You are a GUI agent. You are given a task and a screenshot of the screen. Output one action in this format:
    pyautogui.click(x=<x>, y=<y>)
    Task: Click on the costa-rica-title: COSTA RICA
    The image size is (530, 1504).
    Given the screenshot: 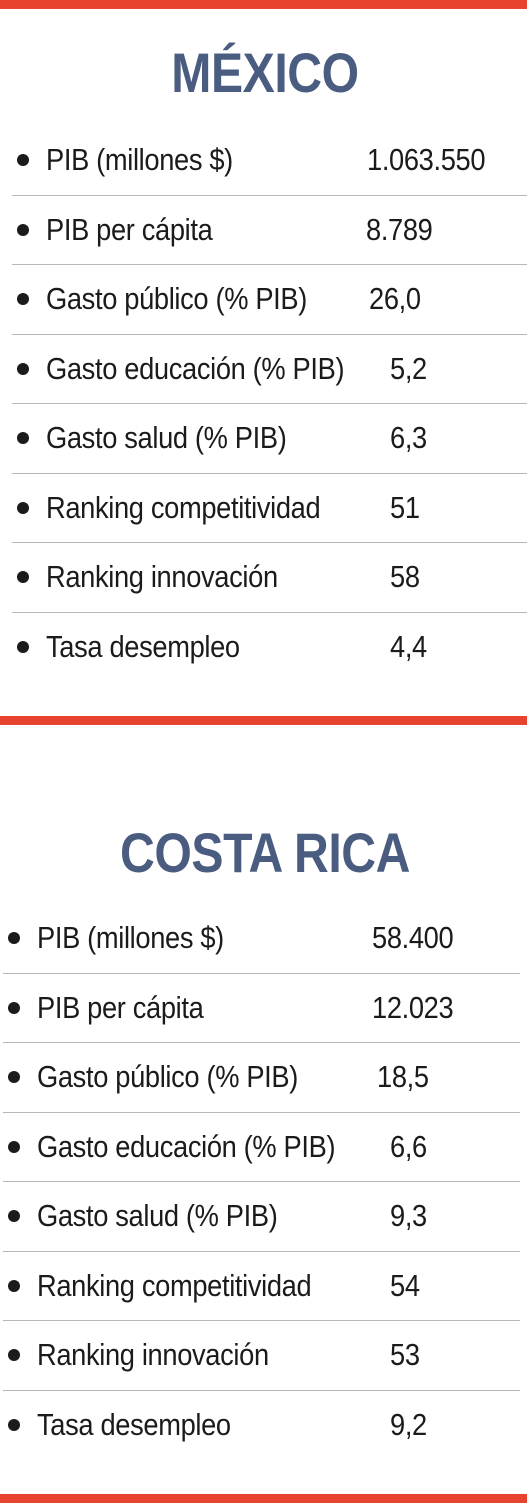 What is the action you would take?
    pyautogui.click(x=265, y=852)
    